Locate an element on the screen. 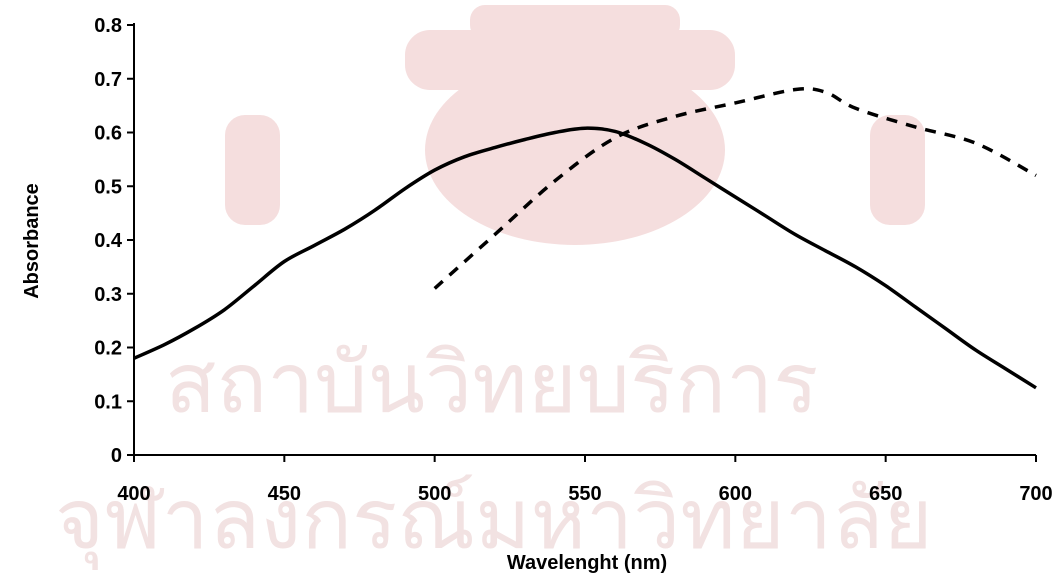 This screenshot has height=582, width=1063. y-tick-label: 0.5 is located at coordinates (108, 187).